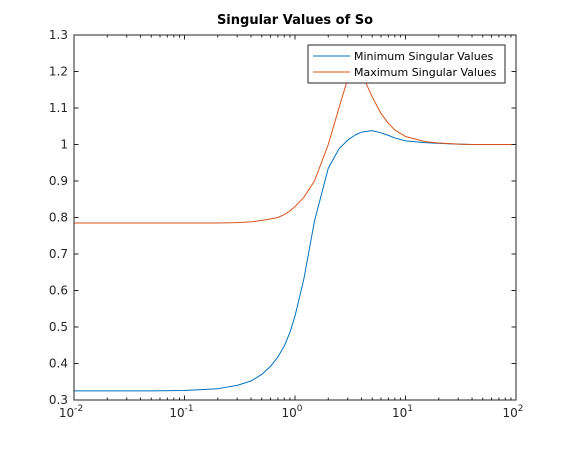 This screenshot has width=570, height=450. I want to click on y-tick-label: 0.5, so click(58, 327).